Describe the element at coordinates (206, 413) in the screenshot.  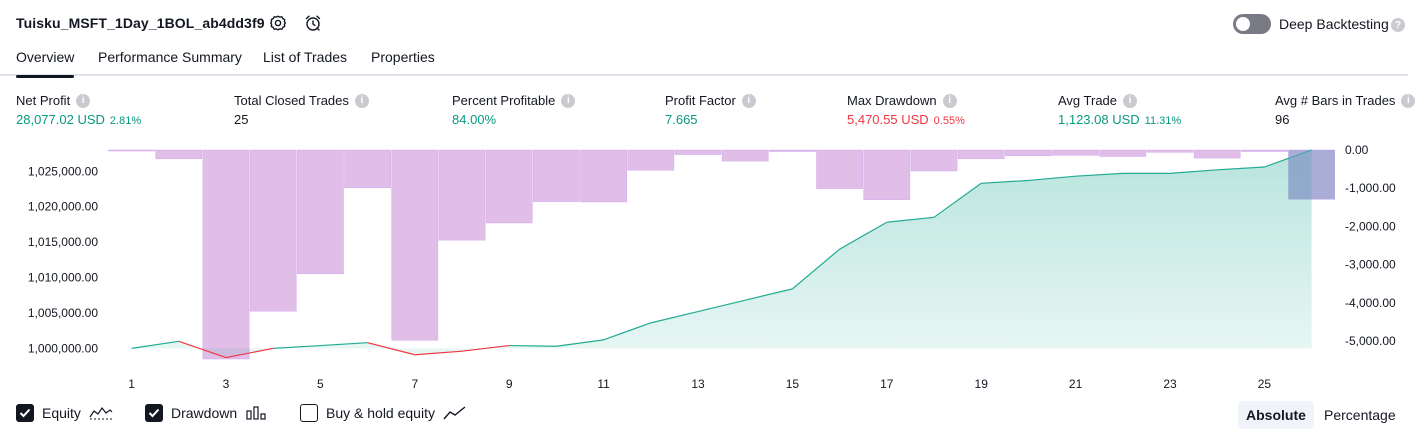
I see `legend-drawdown: Drawdown` at that location.